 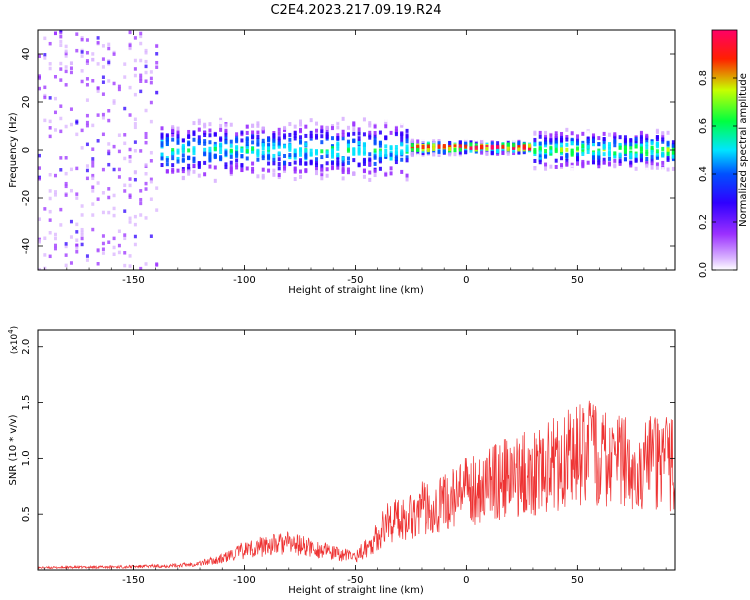 What do you see at coordinates (26, 458) in the screenshot?
I see `y-tick-label: 1.0` at bounding box center [26, 458].